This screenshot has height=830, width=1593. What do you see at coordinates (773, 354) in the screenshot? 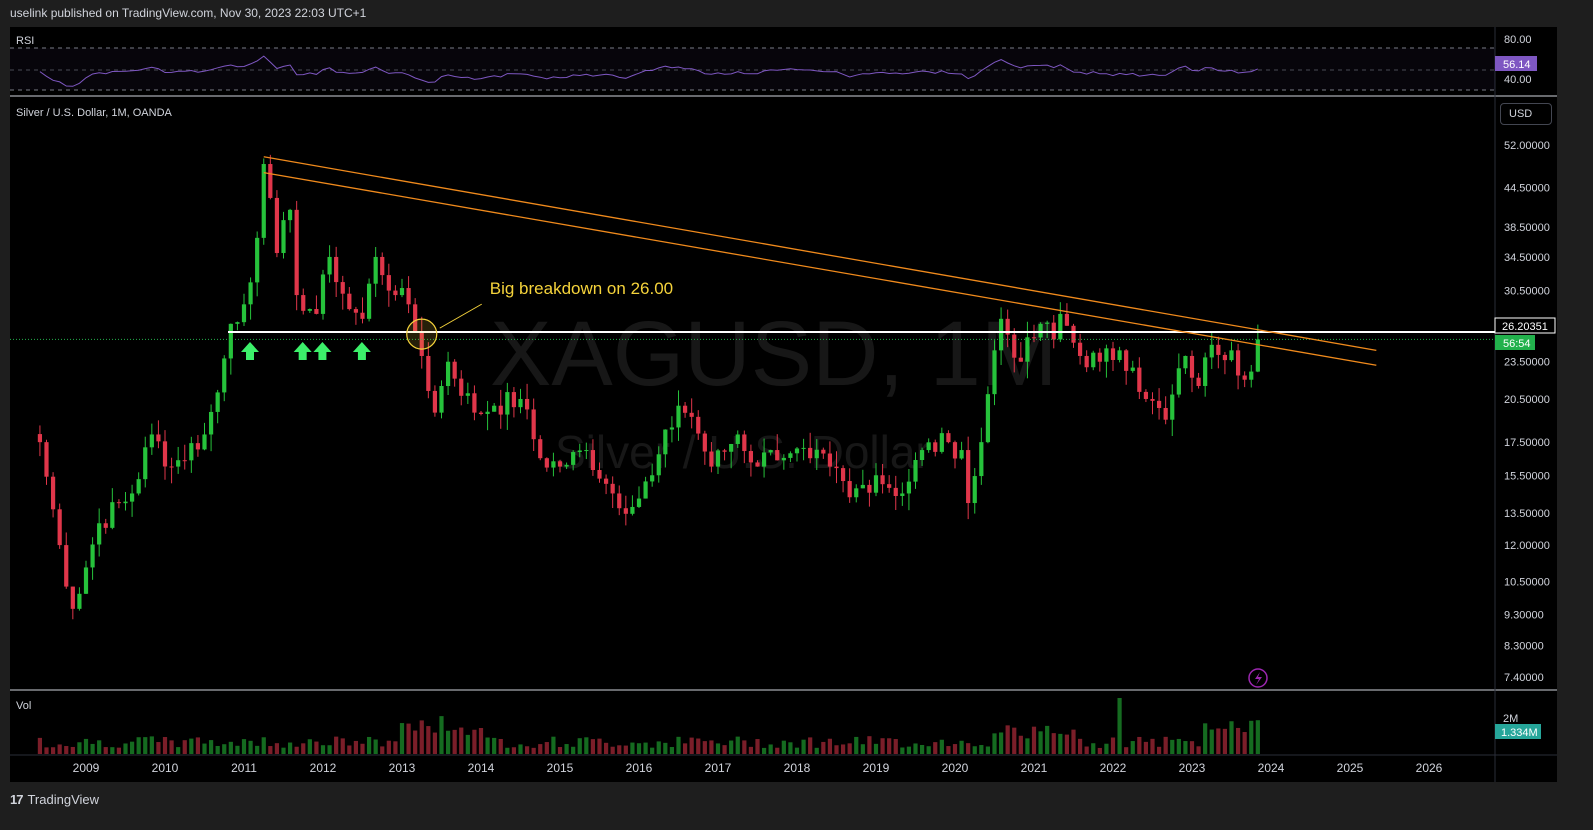
I see `watermark-symbol: XAGUSD, 1M` at bounding box center [773, 354].